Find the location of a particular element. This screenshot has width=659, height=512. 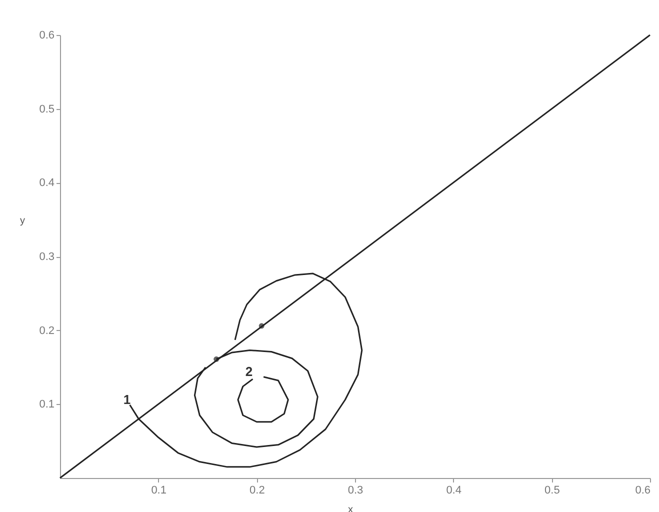

y-tick-label: 0.2 is located at coordinates (46, 330).